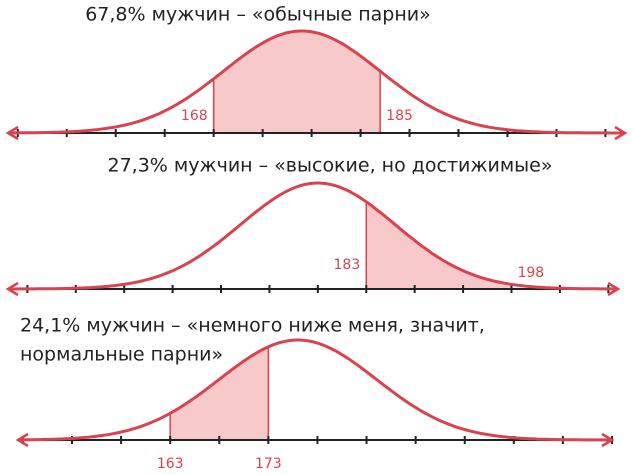 The height and width of the screenshot is (475, 635). What do you see at coordinates (347, 265) in the screenshot?
I see `bound-label: 183` at bounding box center [347, 265].